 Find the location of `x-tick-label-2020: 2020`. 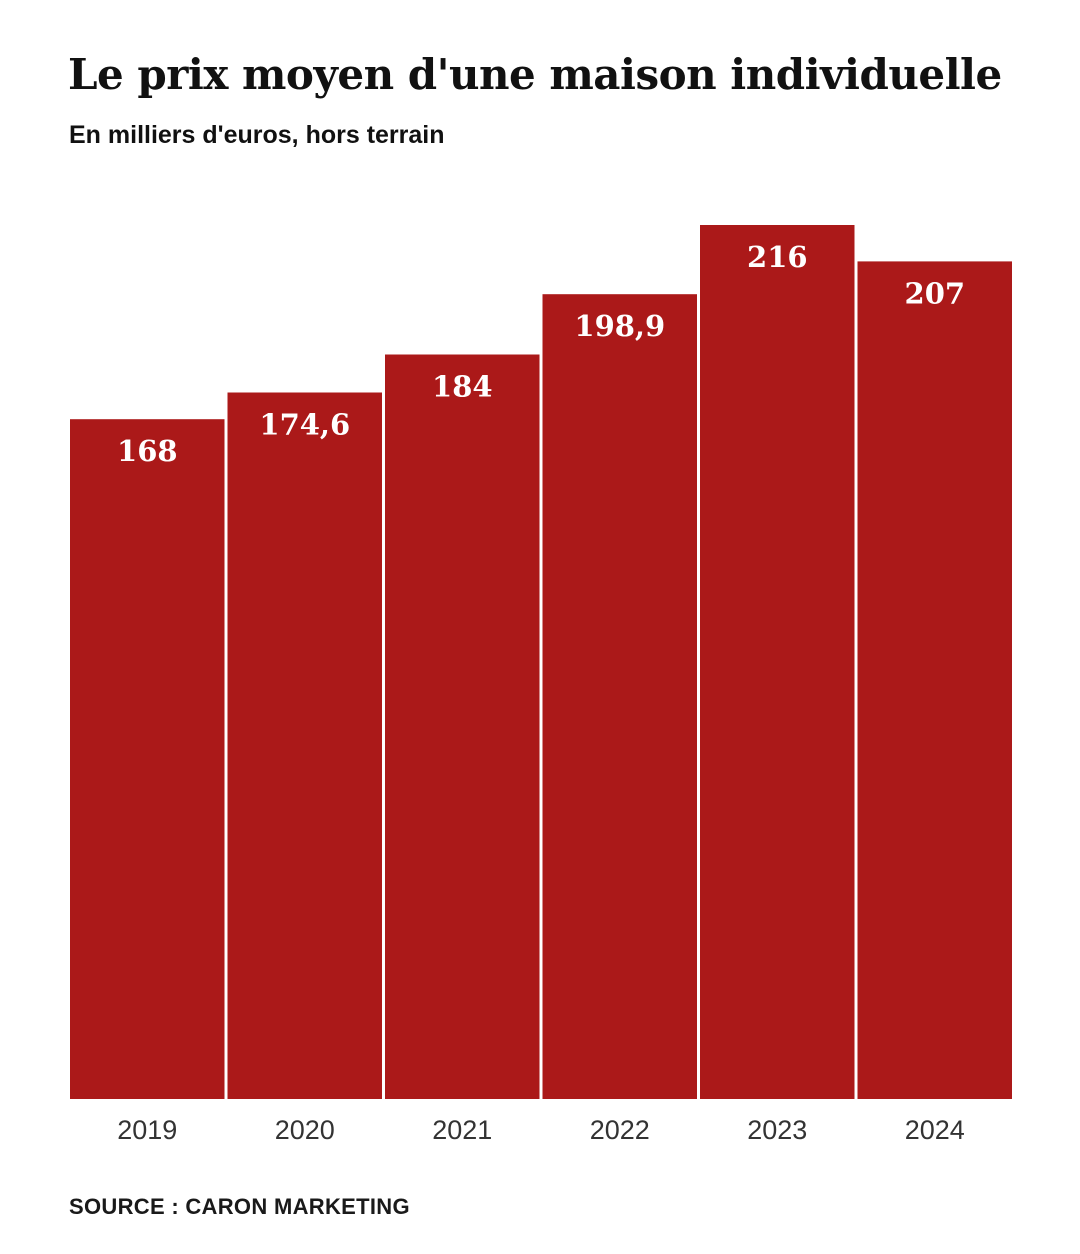

x-tick-label-2020: 2020 is located at coordinates (305, 1130).